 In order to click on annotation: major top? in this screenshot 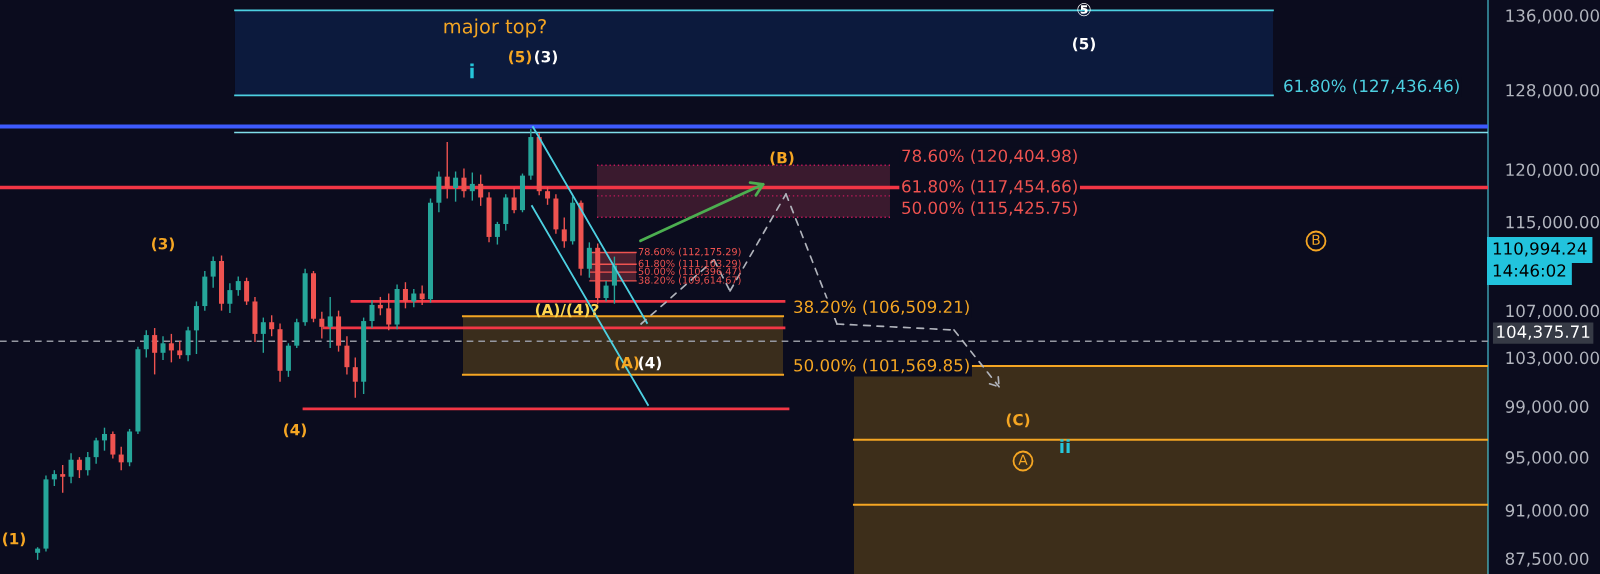, I will do `click(495, 28)`.